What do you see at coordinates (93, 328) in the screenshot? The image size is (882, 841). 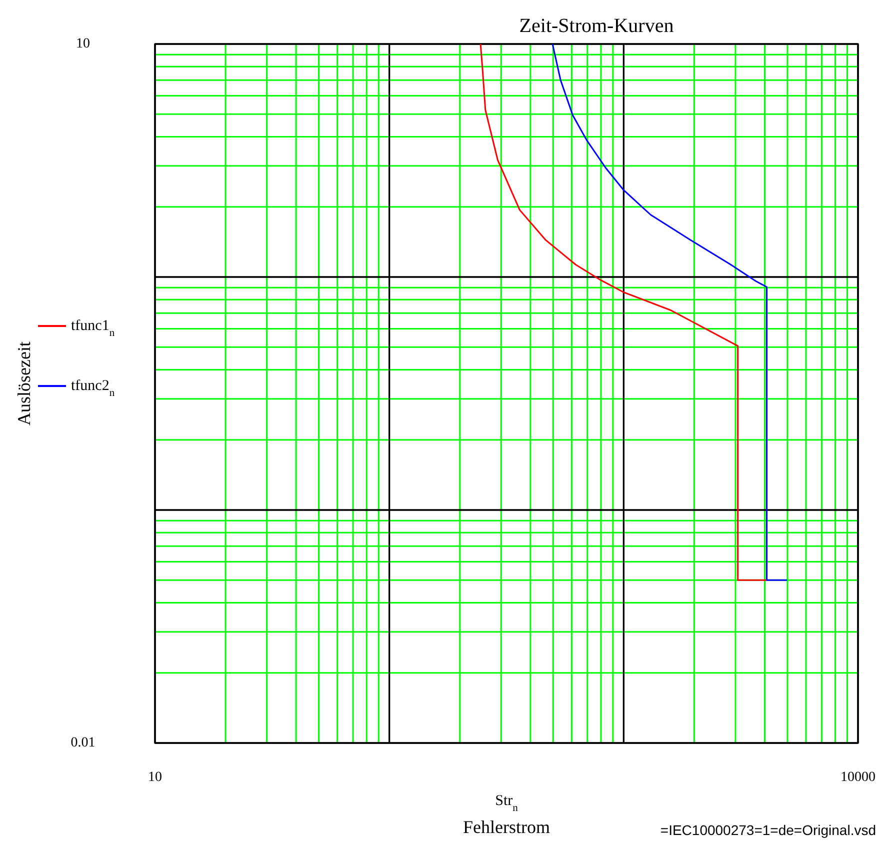 I see `legend-label: tfunc1$_{n}$` at bounding box center [93, 328].